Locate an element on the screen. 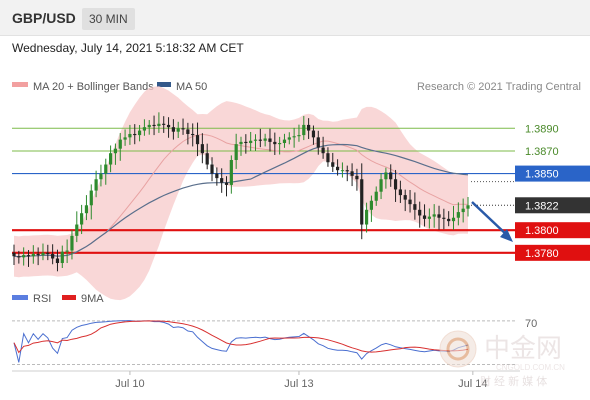  x-tick-label: Jul 10 is located at coordinates (129, 384).